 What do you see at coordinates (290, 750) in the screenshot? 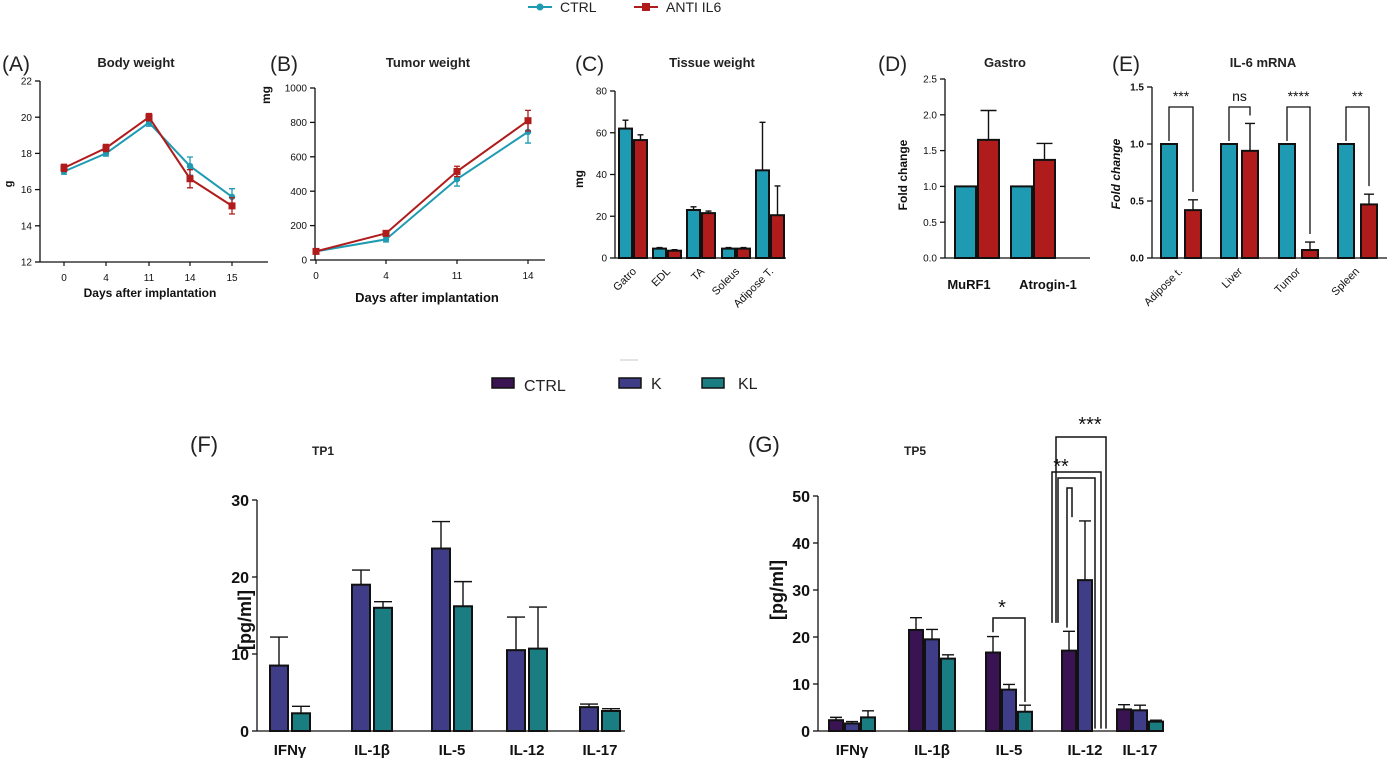
I see `x-tick-label: IFNγ` at bounding box center [290, 750].